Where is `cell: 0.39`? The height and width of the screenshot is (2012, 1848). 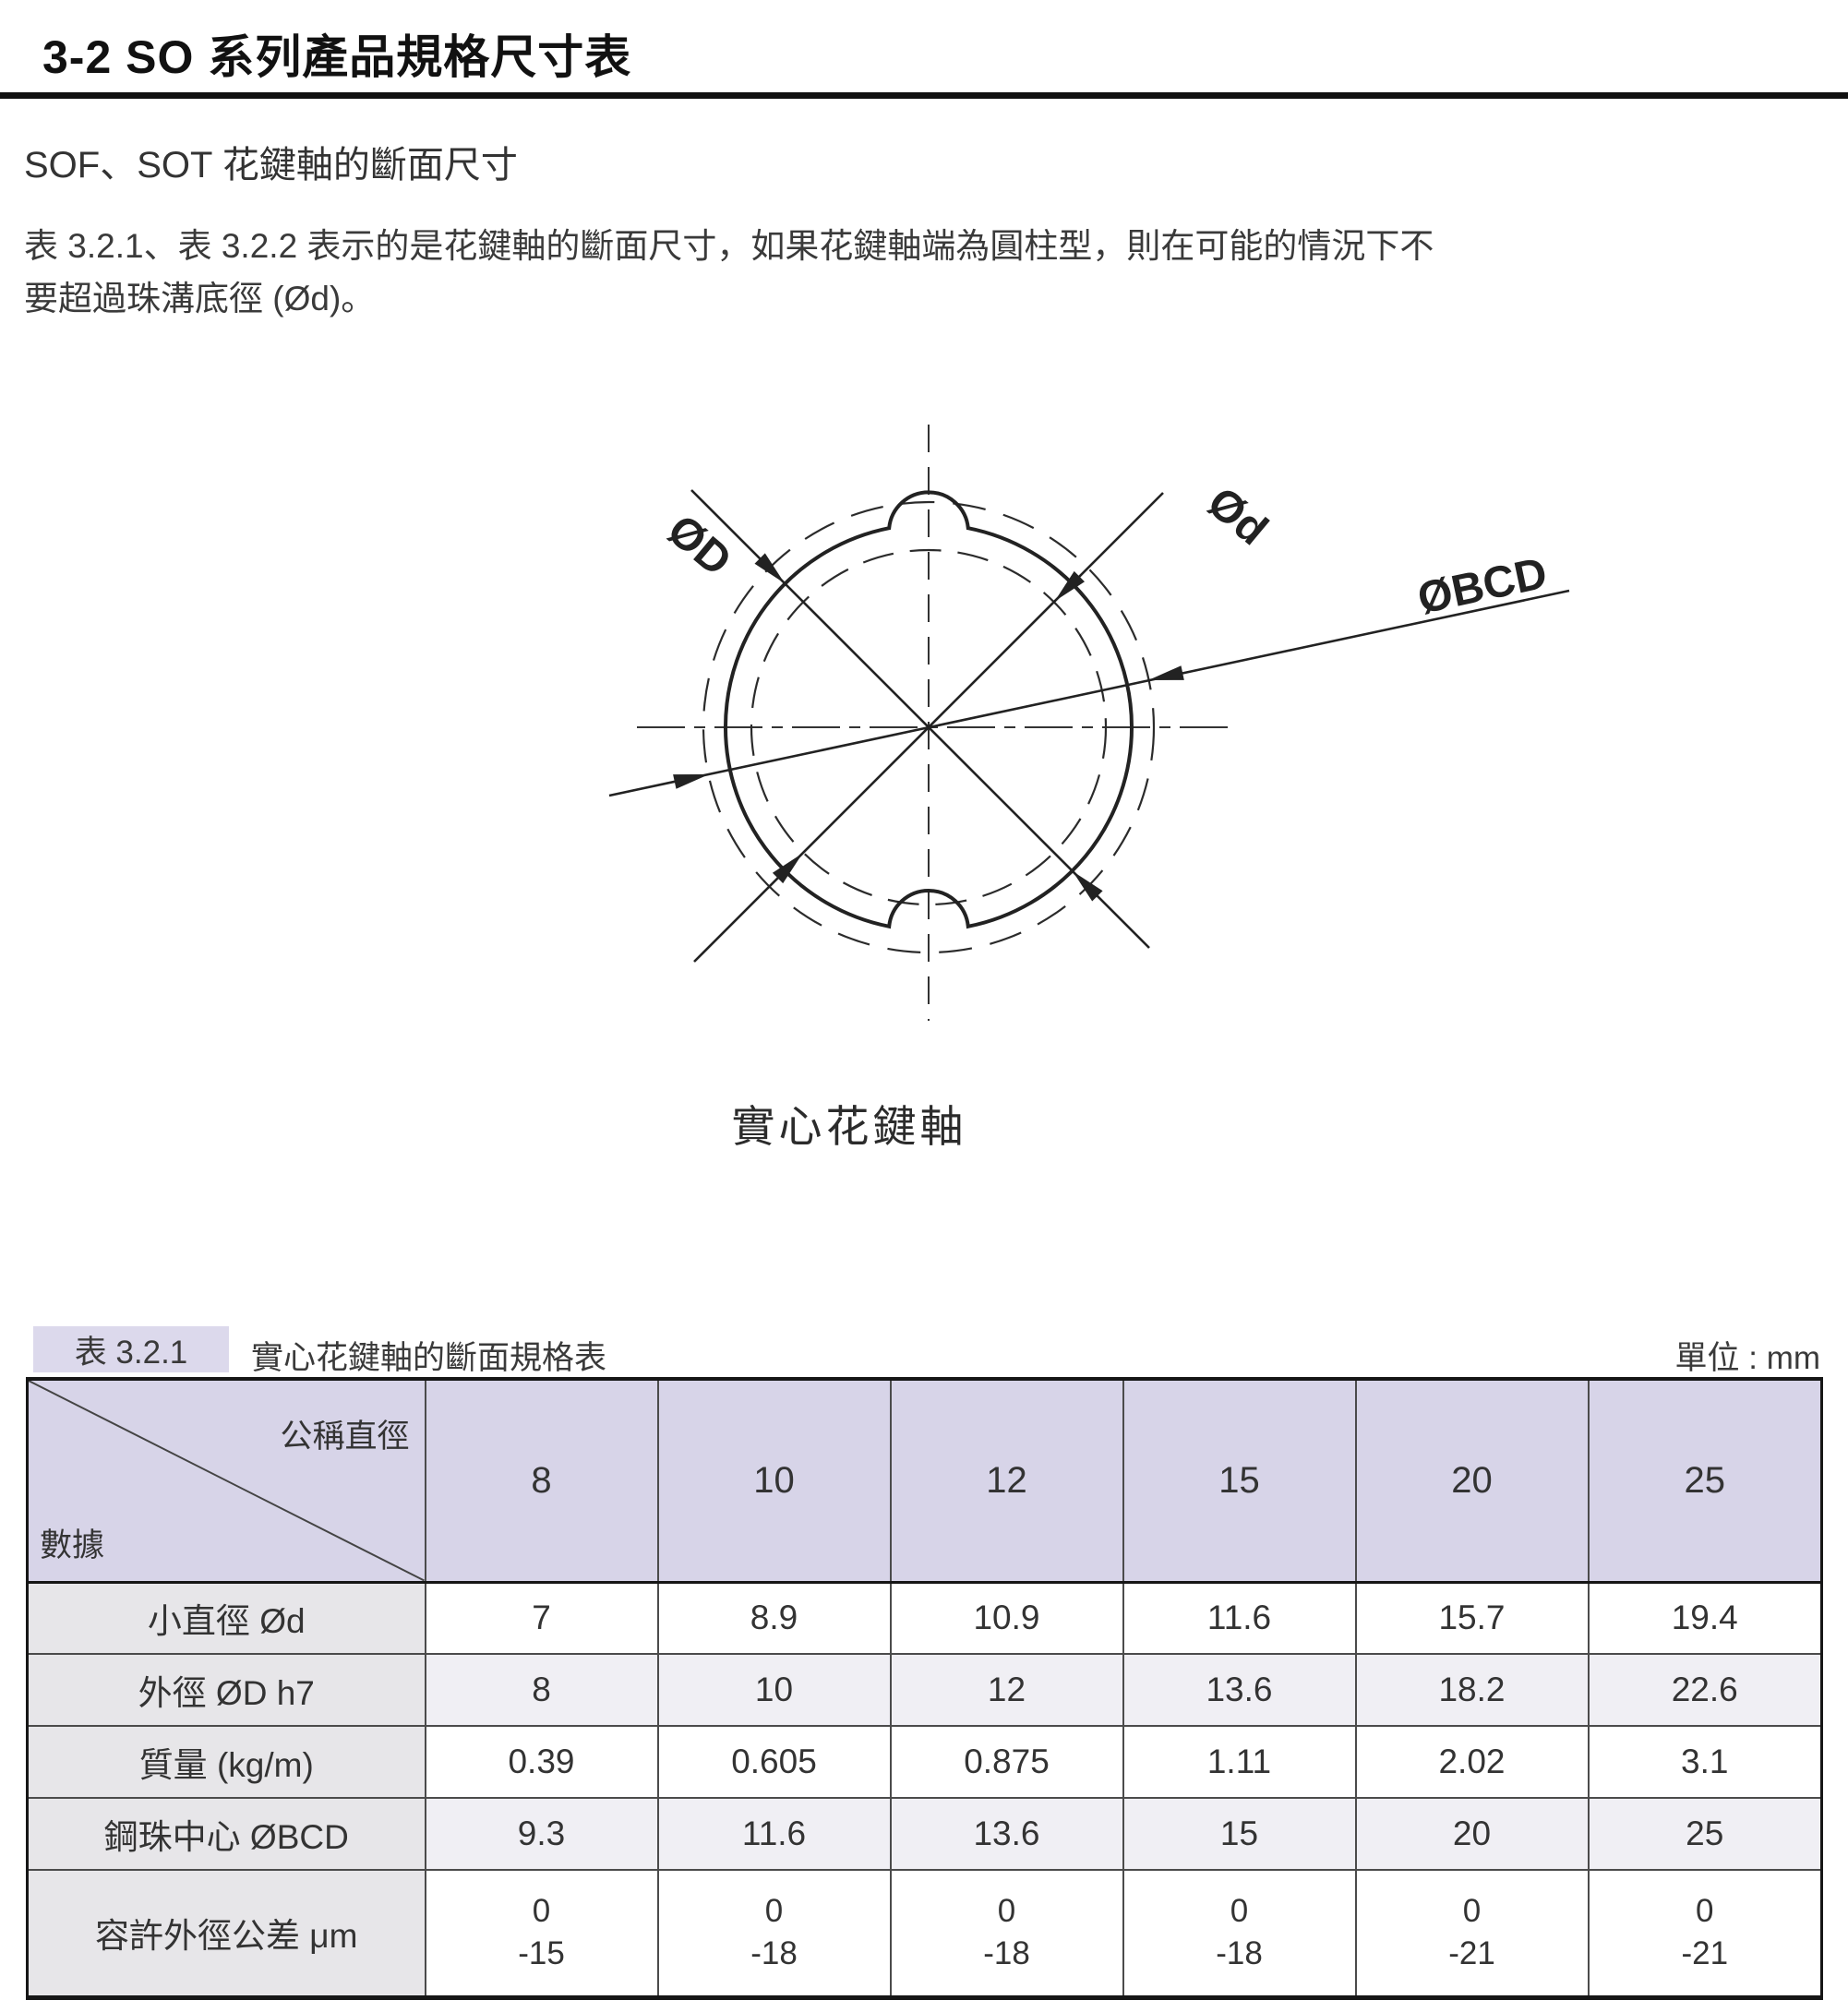
cell: 0.39 is located at coordinates (541, 1762).